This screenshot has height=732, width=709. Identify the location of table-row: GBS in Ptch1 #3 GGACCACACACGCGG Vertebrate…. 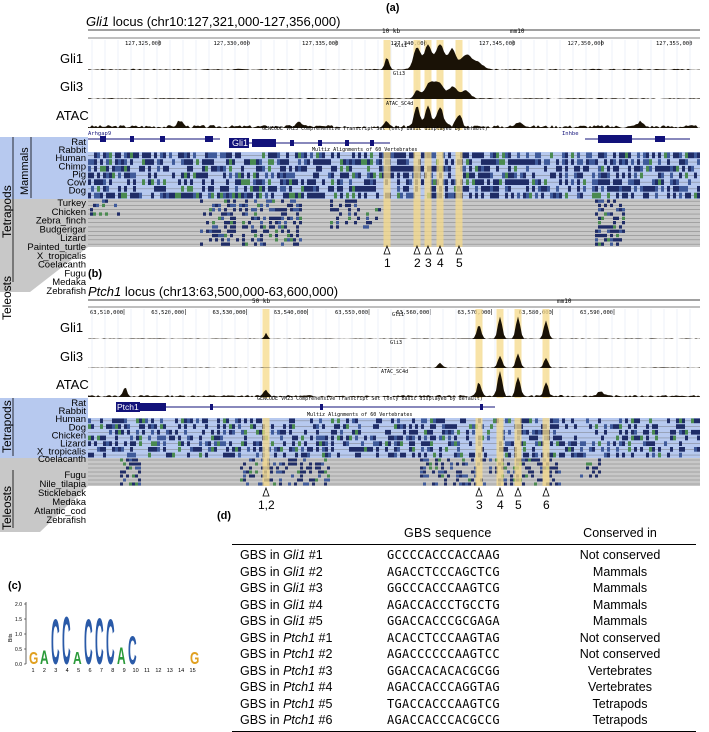
(464, 671).